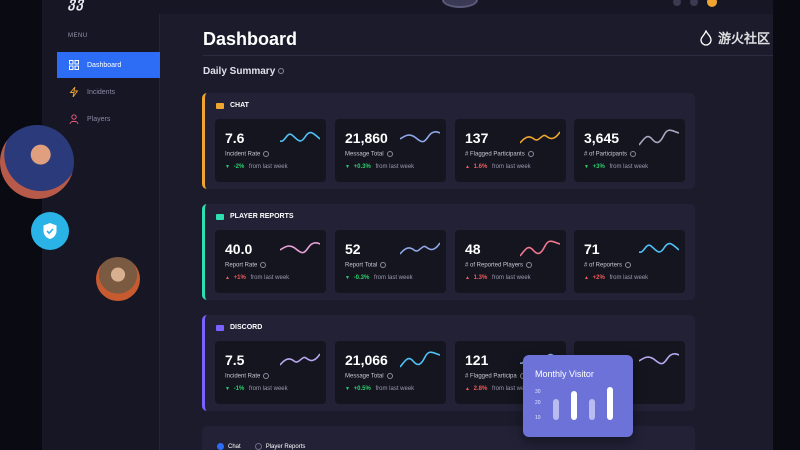 The image size is (800, 450). I want to click on metric-delta: ▼ -1% from last week, so click(256, 389).